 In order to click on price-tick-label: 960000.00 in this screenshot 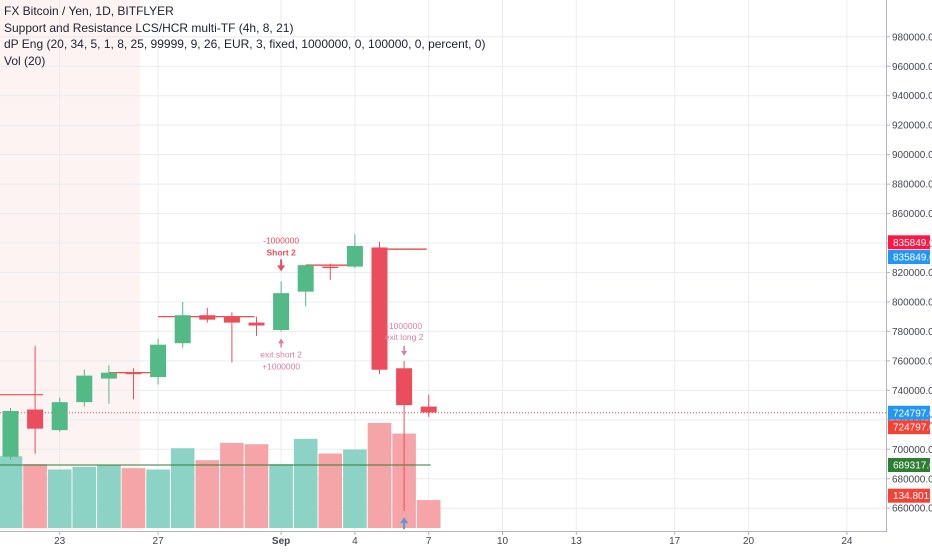, I will do `click(912, 67)`.